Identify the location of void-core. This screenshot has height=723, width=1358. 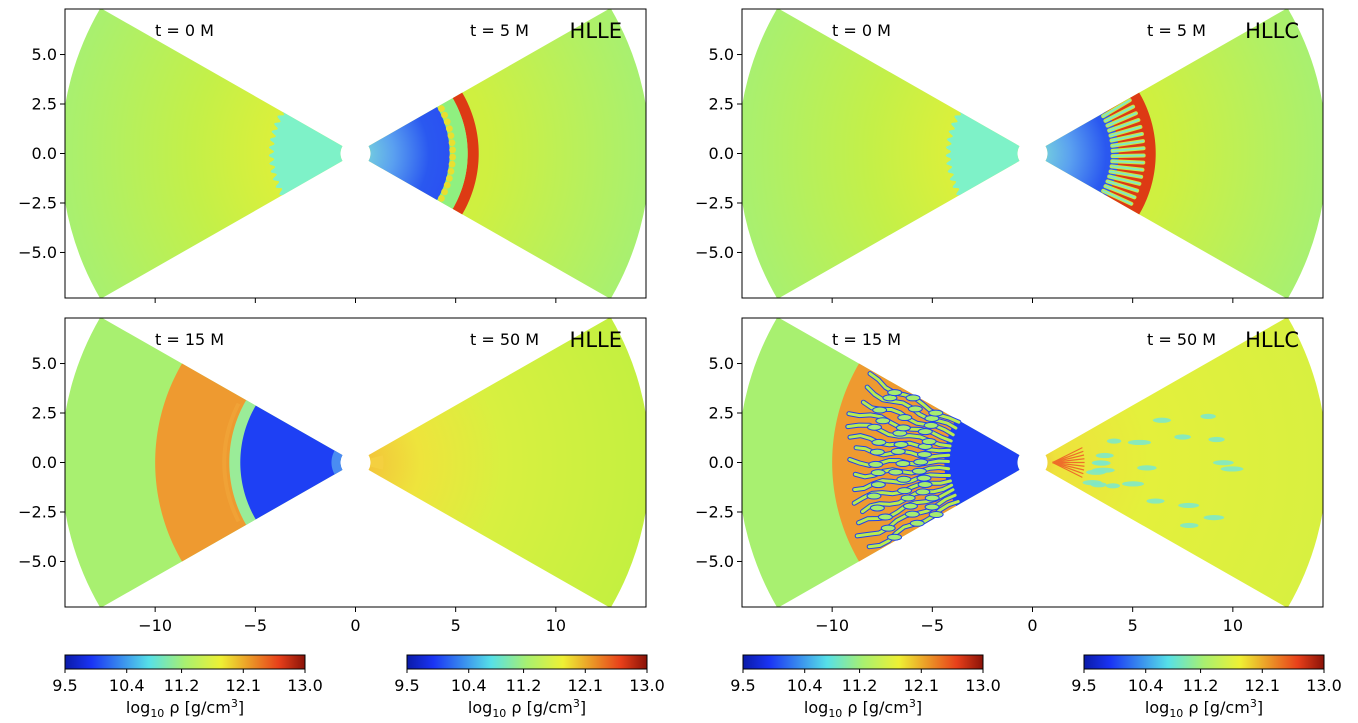
(337, 462).